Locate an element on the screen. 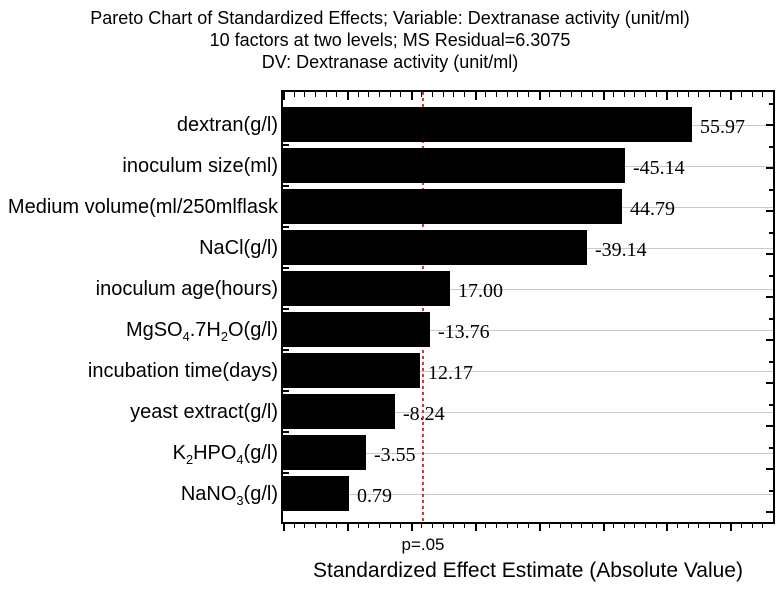 The width and height of the screenshot is (780, 590). label-text: inoculum age(hours) is located at coordinates (186, 288).